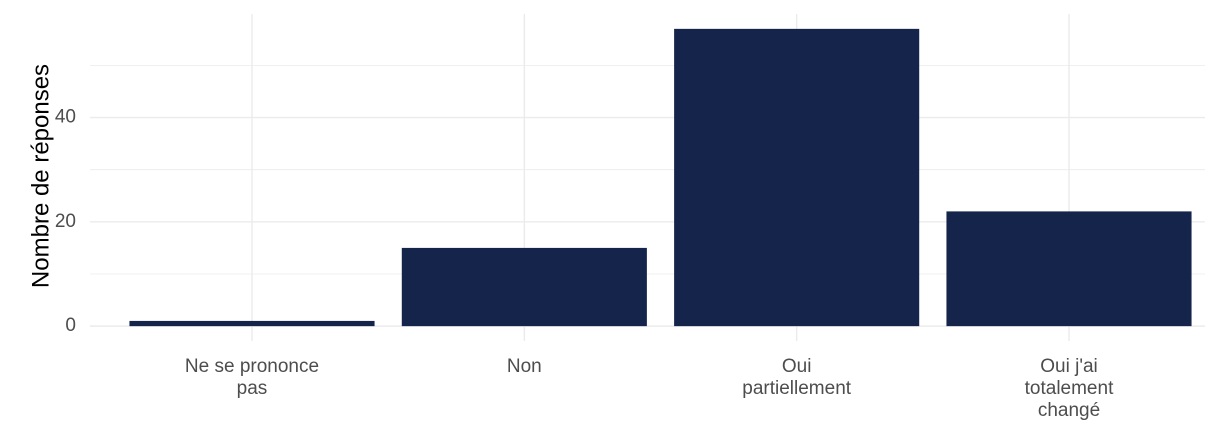  I want to click on y-tick-label: 20, so click(65, 221).